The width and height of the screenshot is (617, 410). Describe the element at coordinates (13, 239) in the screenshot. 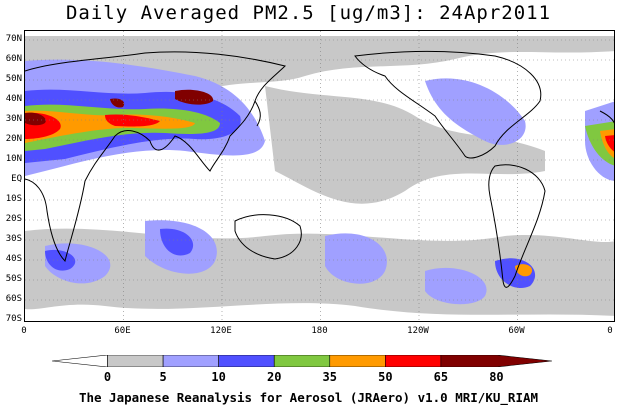

I see `lat-label: 30S` at that location.